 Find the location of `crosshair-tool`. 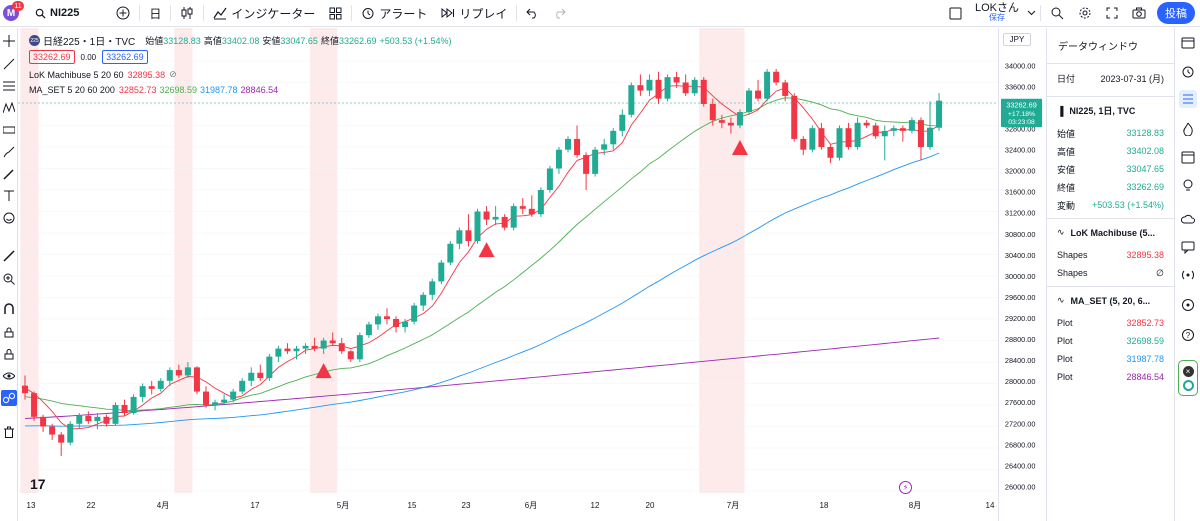

crosshair-tool is located at coordinates (9, 41).